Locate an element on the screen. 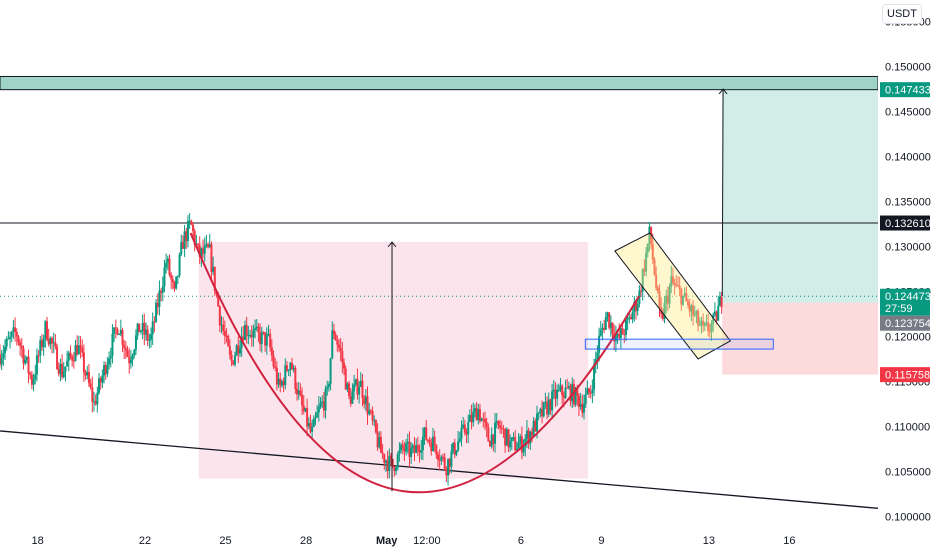  x-tick-label: 6 is located at coordinates (521, 541).